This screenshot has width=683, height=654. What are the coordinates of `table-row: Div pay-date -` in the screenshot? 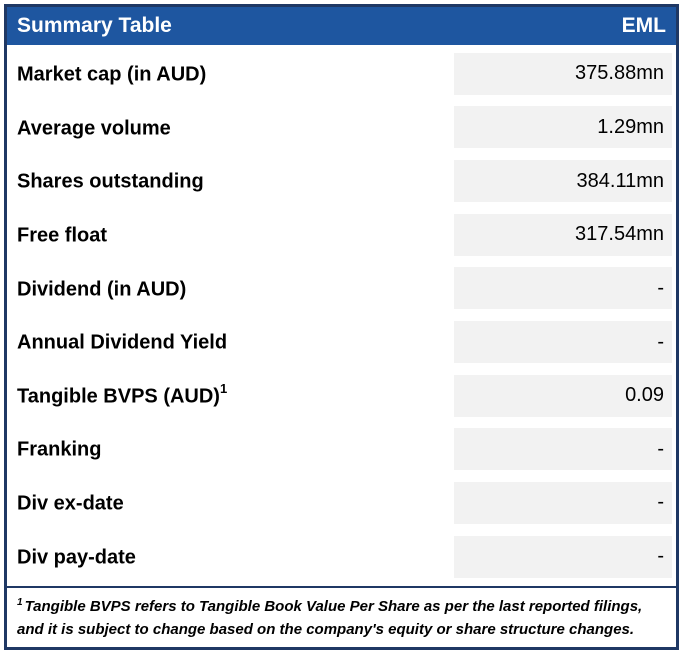 It's located at (341, 556).